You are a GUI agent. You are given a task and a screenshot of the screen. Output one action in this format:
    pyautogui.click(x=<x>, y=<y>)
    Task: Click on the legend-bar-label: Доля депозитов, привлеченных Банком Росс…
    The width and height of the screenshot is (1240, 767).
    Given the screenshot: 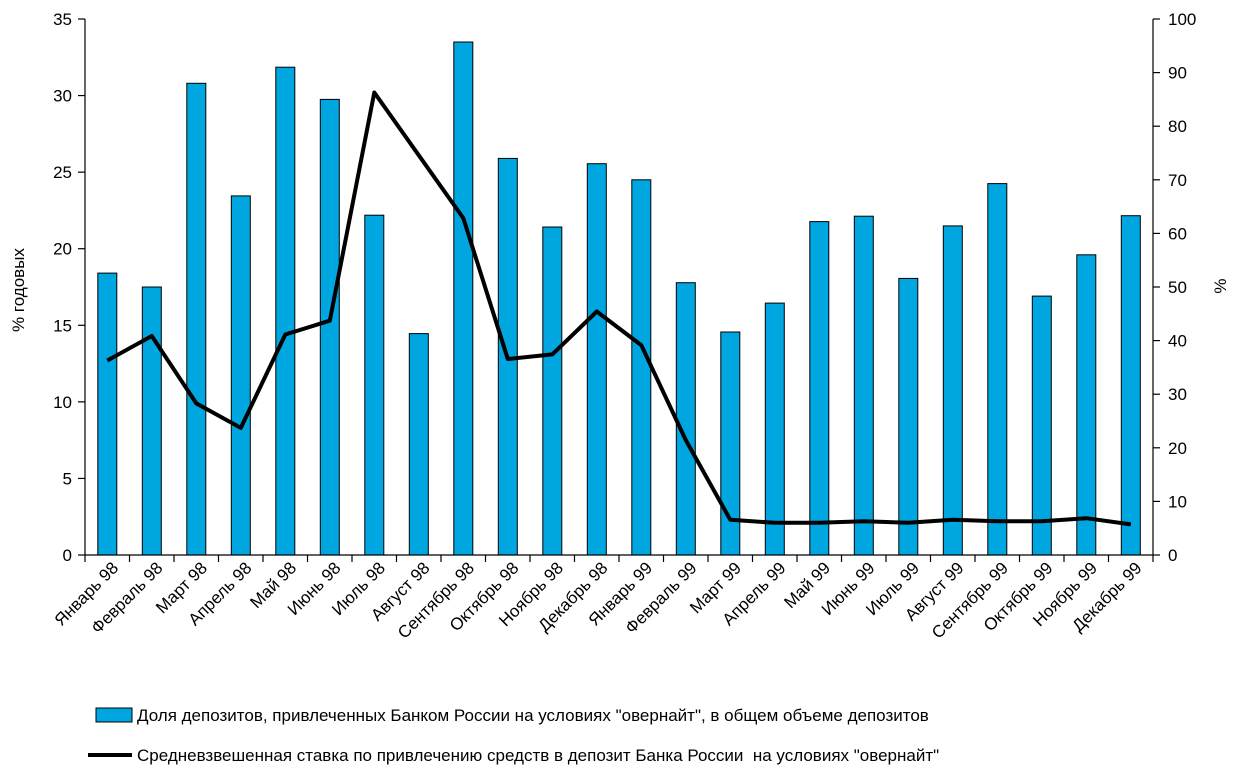 What is the action you would take?
    pyautogui.click(x=533, y=715)
    